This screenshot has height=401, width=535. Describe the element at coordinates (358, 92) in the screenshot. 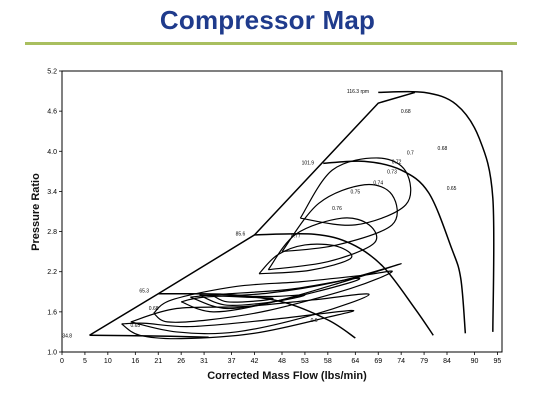

I see `speed-label: 116.3 rpm` at that location.